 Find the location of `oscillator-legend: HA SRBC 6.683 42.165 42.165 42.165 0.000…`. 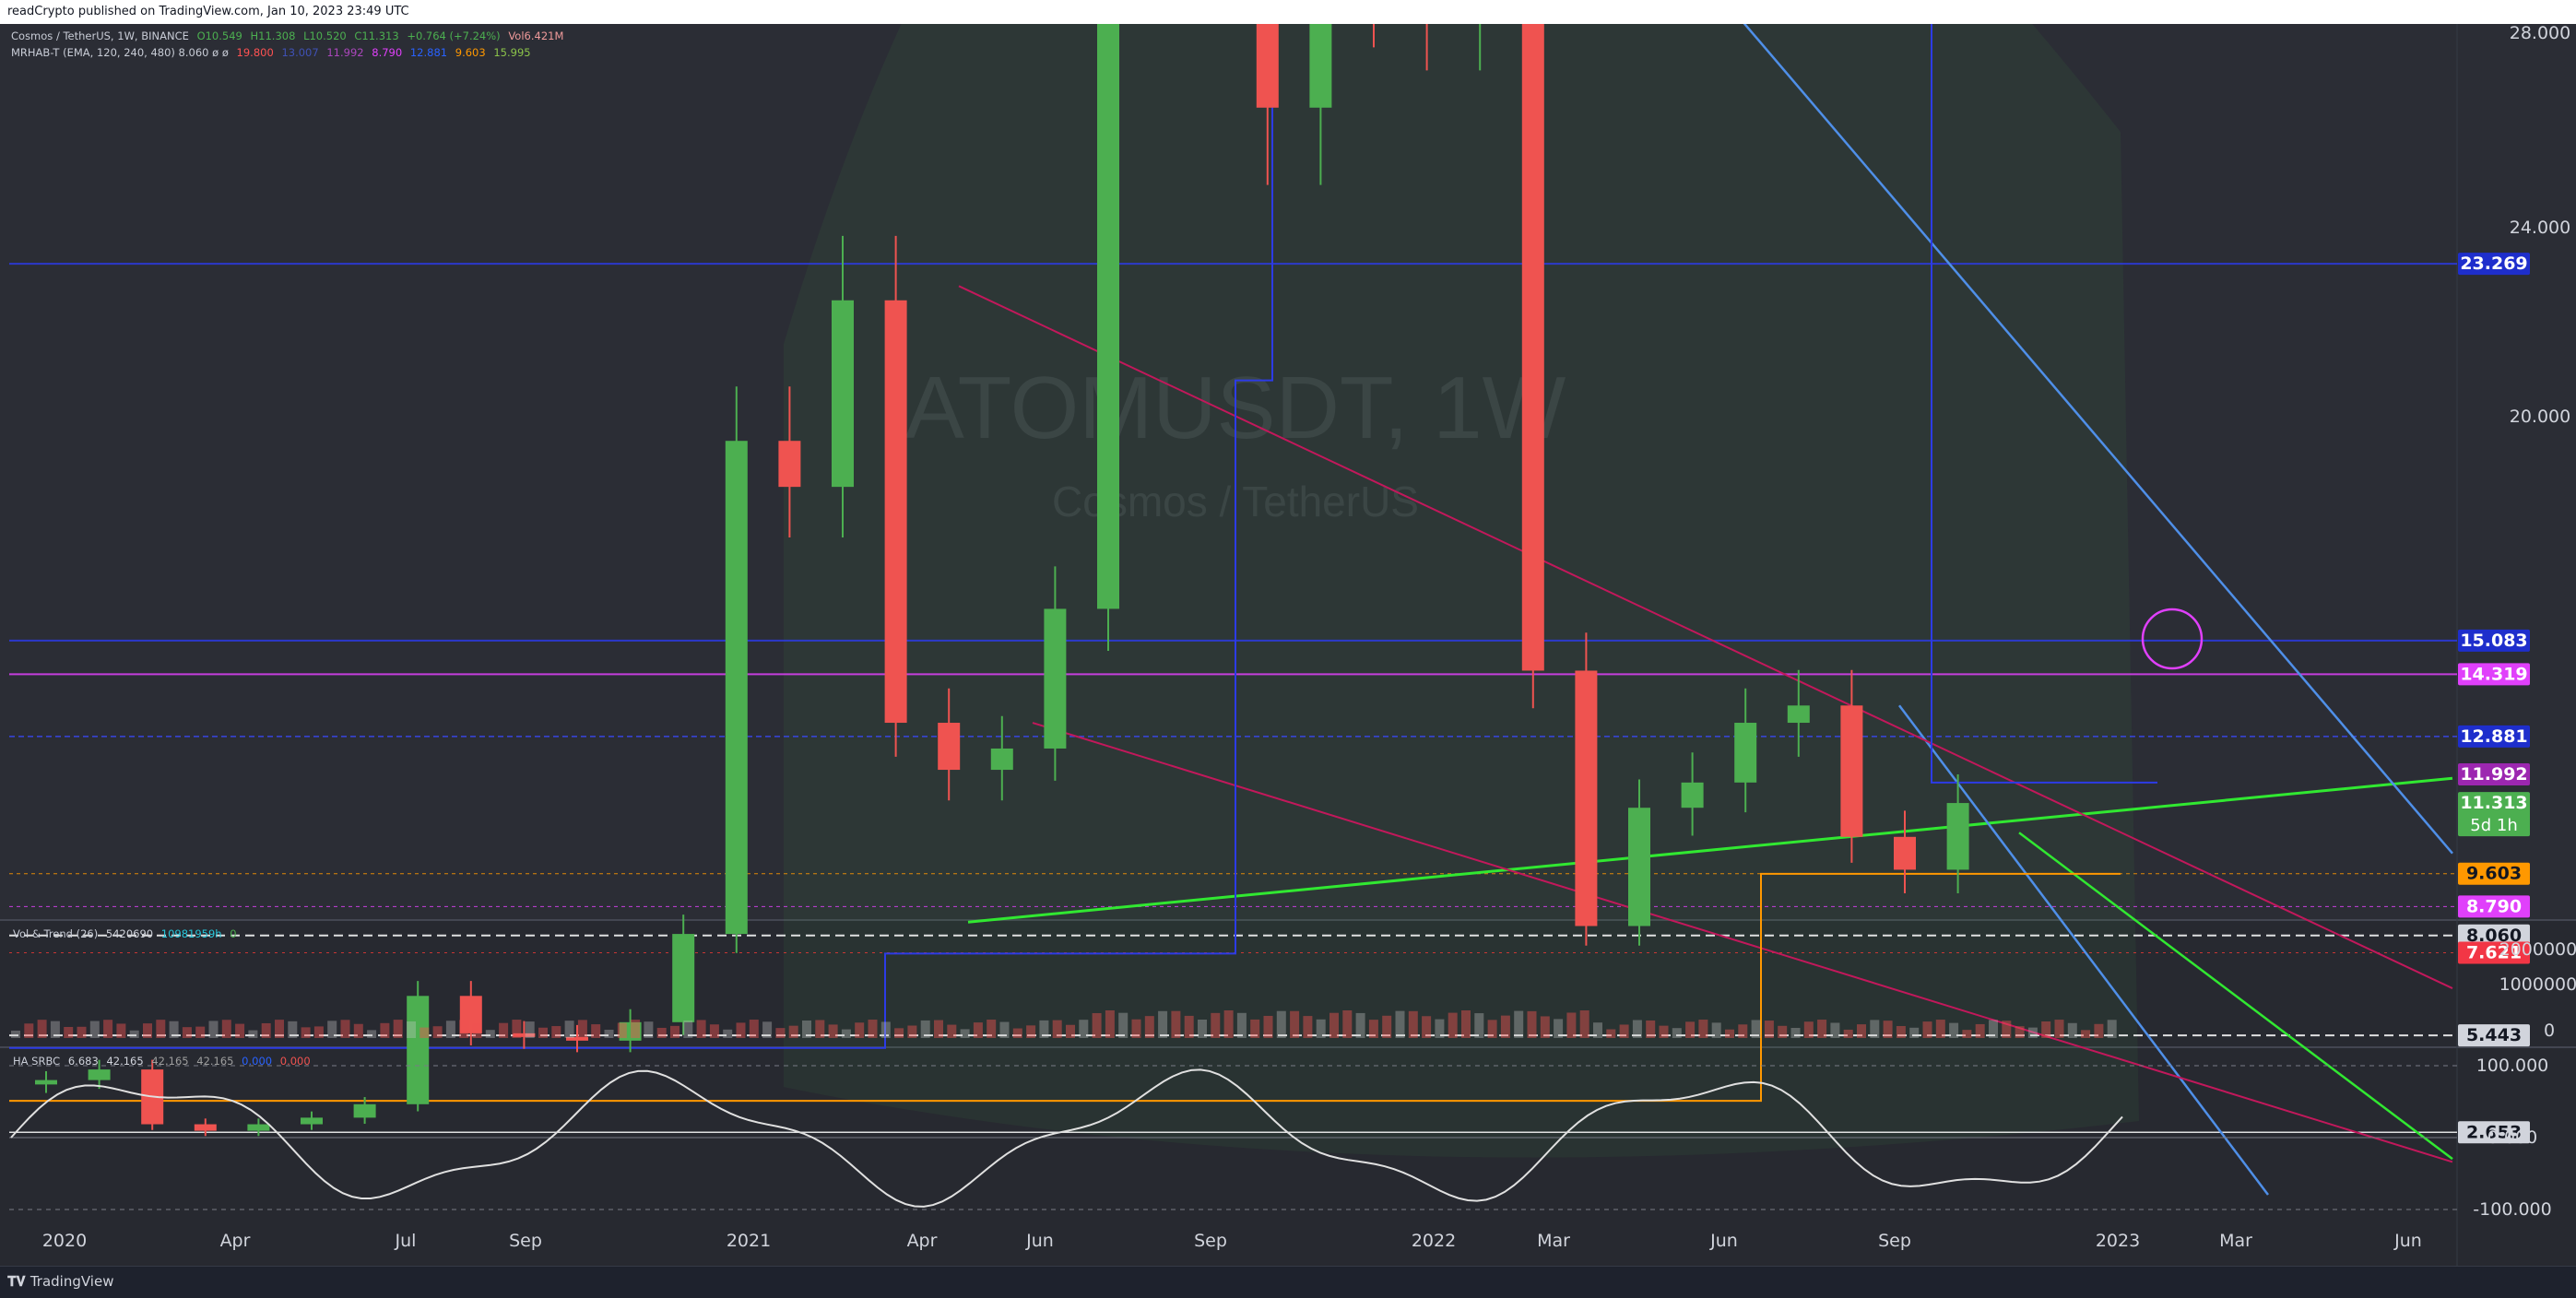

oscillator-legend: HA SRBC 6.683 42.165 42.165 42.165 0.000… is located at coordinates (164, 1061).